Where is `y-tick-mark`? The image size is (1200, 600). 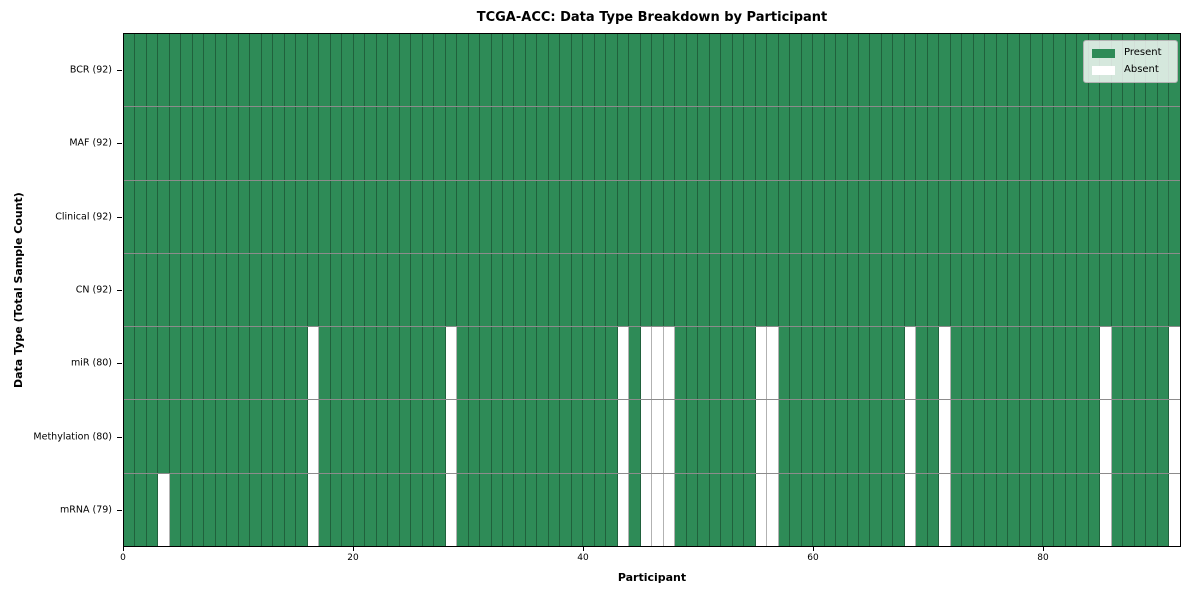
y-tick-mark is located at coordinates (119, 217).